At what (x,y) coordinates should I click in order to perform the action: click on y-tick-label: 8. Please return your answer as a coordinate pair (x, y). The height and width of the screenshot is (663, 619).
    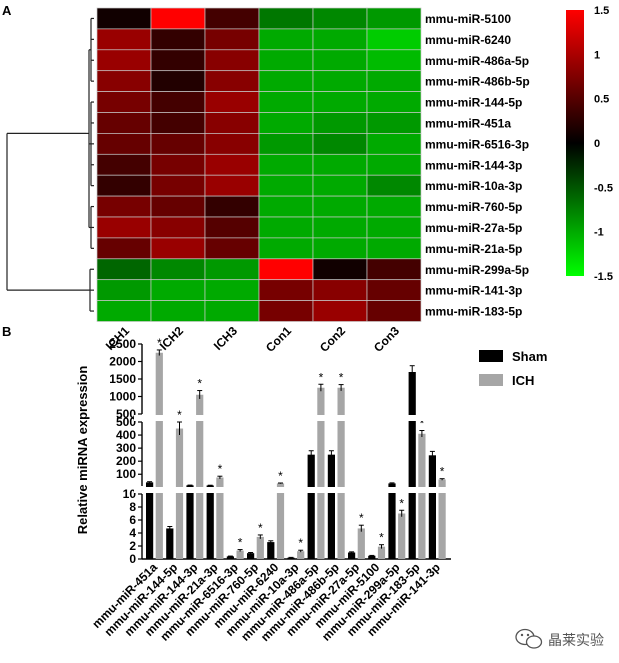
    Looking at the image, I should click on (132, 507).